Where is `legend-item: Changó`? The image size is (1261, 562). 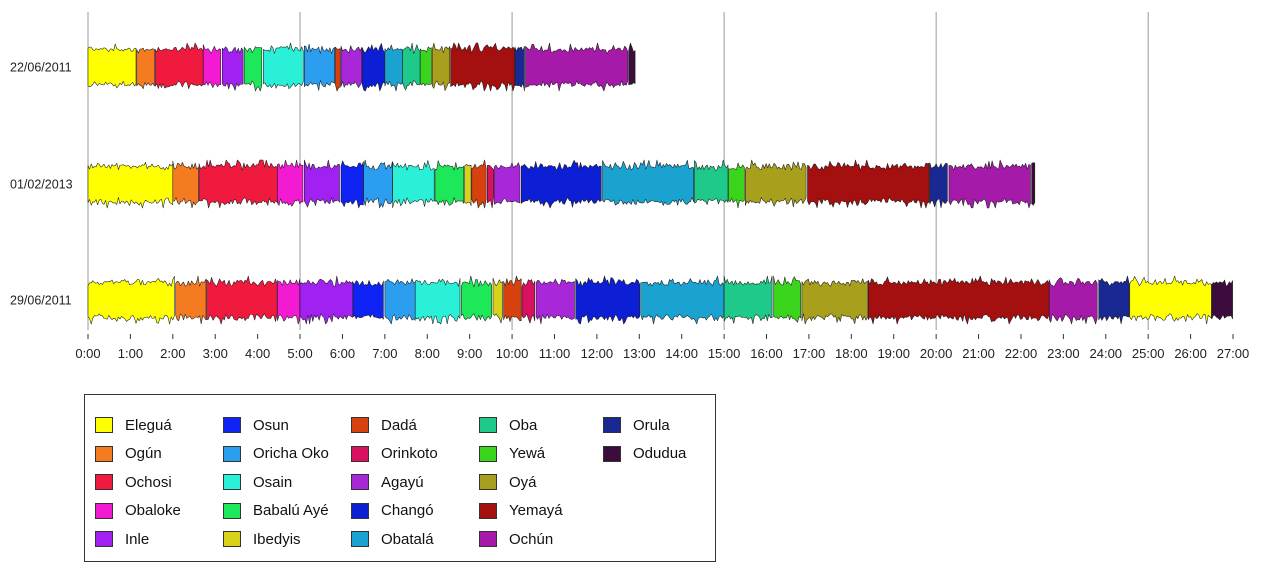
legend-item: Changó is located at coordinates (389, 511).